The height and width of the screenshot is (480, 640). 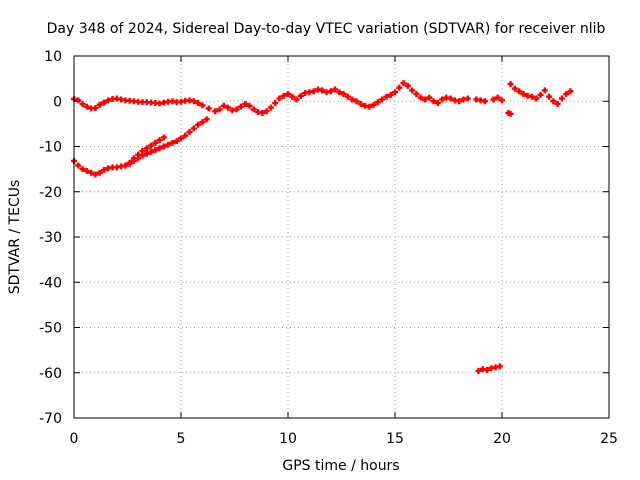 I want to click on y-axis-label: SDTVAR / TECUs, so click(x=15, y=237).